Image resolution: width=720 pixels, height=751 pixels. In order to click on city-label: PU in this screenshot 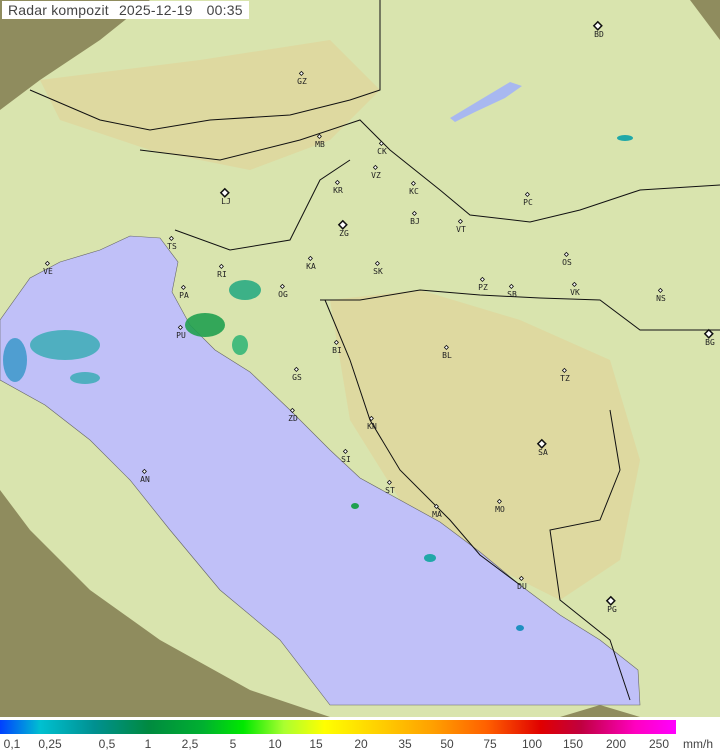, I will do `click(181, 335)`.